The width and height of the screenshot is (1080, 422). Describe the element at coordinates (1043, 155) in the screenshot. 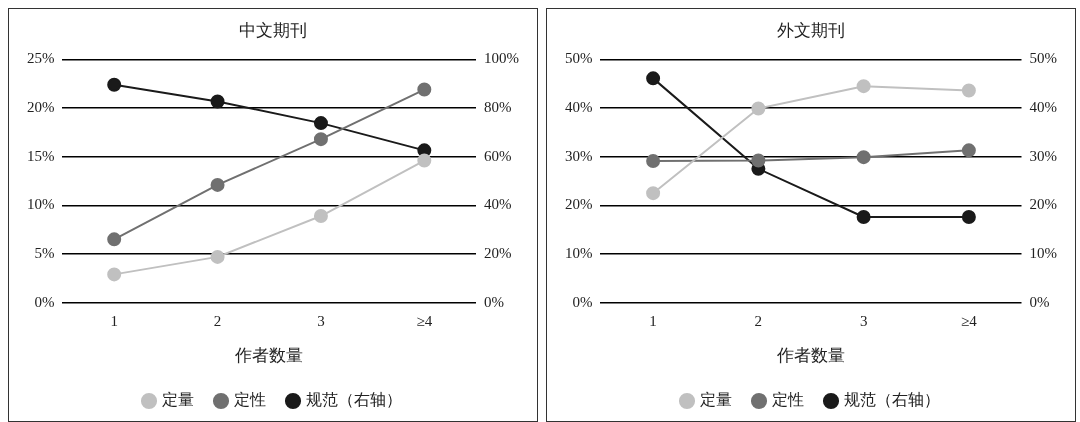

I see `y2-tick-label: 30%` at that location.